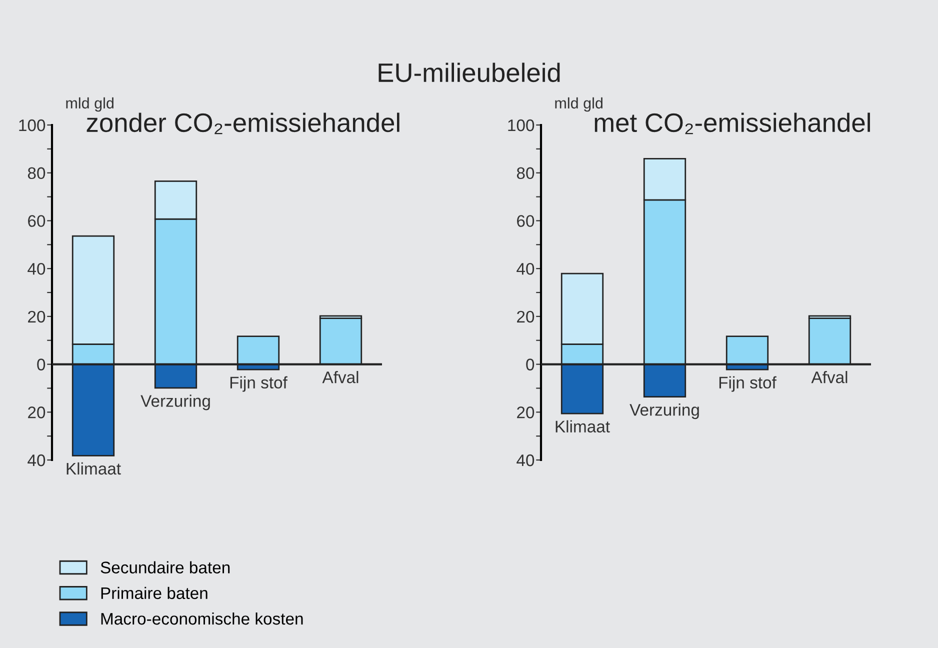  Describe the element at coordinates (732, 123) in the screenshot. I see `chart-subtitle: met CO₂-emissiehandel` at that location.